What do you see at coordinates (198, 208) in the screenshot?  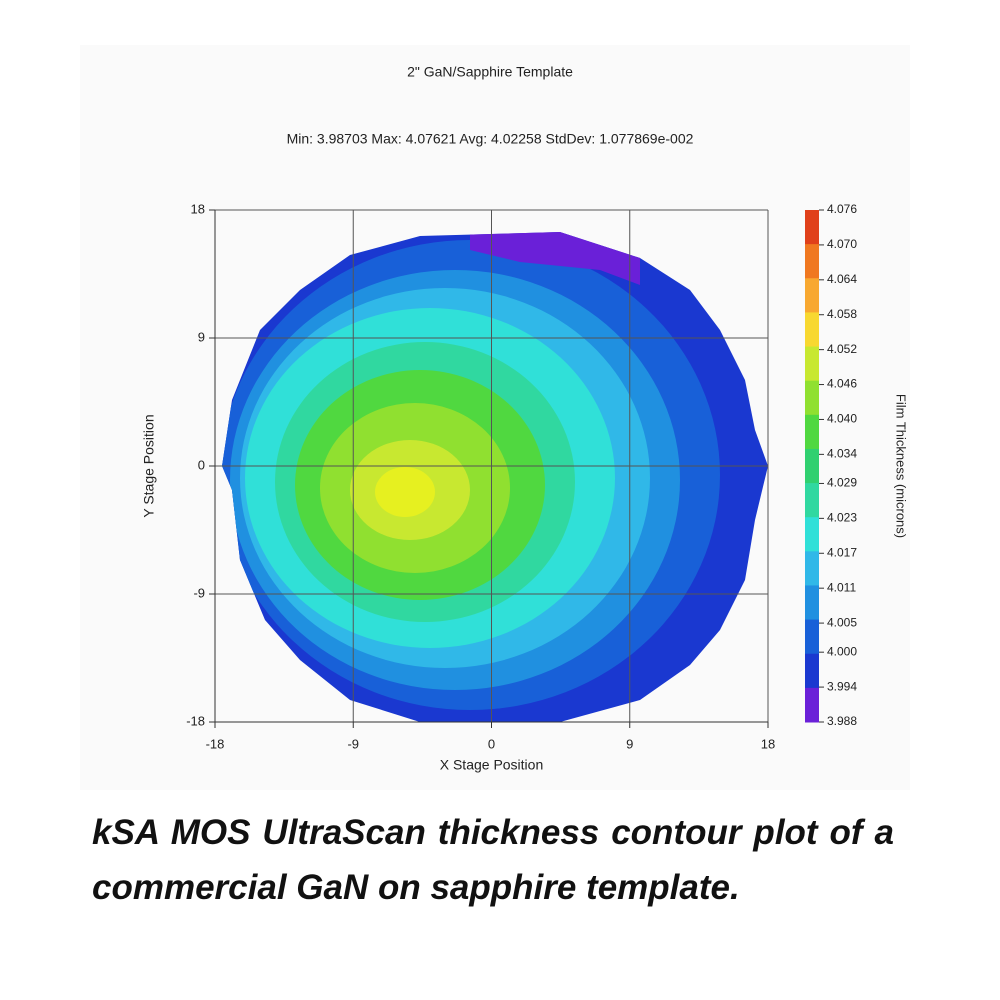 I see `y-tick-label: 18` at bounding box center [198, 208].